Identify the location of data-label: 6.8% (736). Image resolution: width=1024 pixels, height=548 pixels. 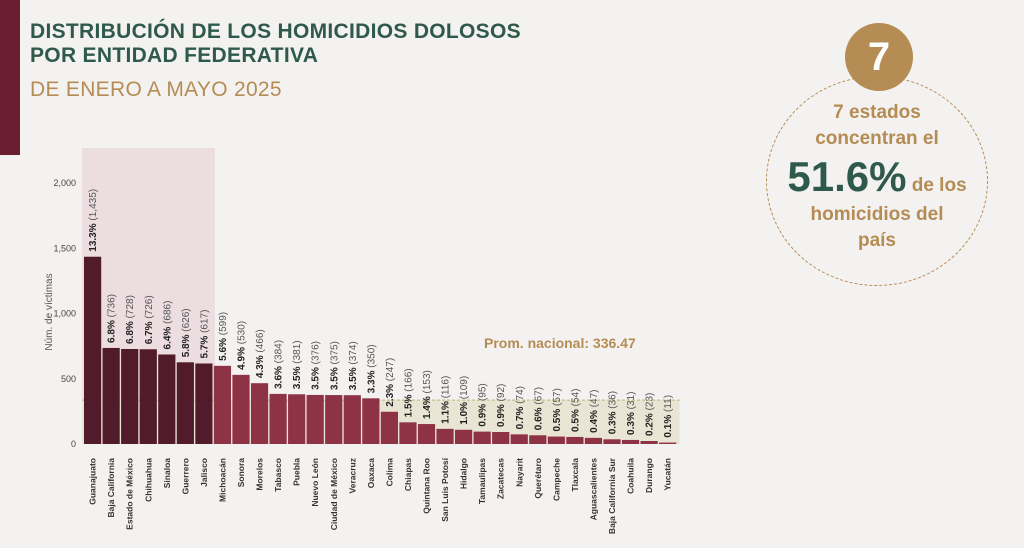
(112, 318).